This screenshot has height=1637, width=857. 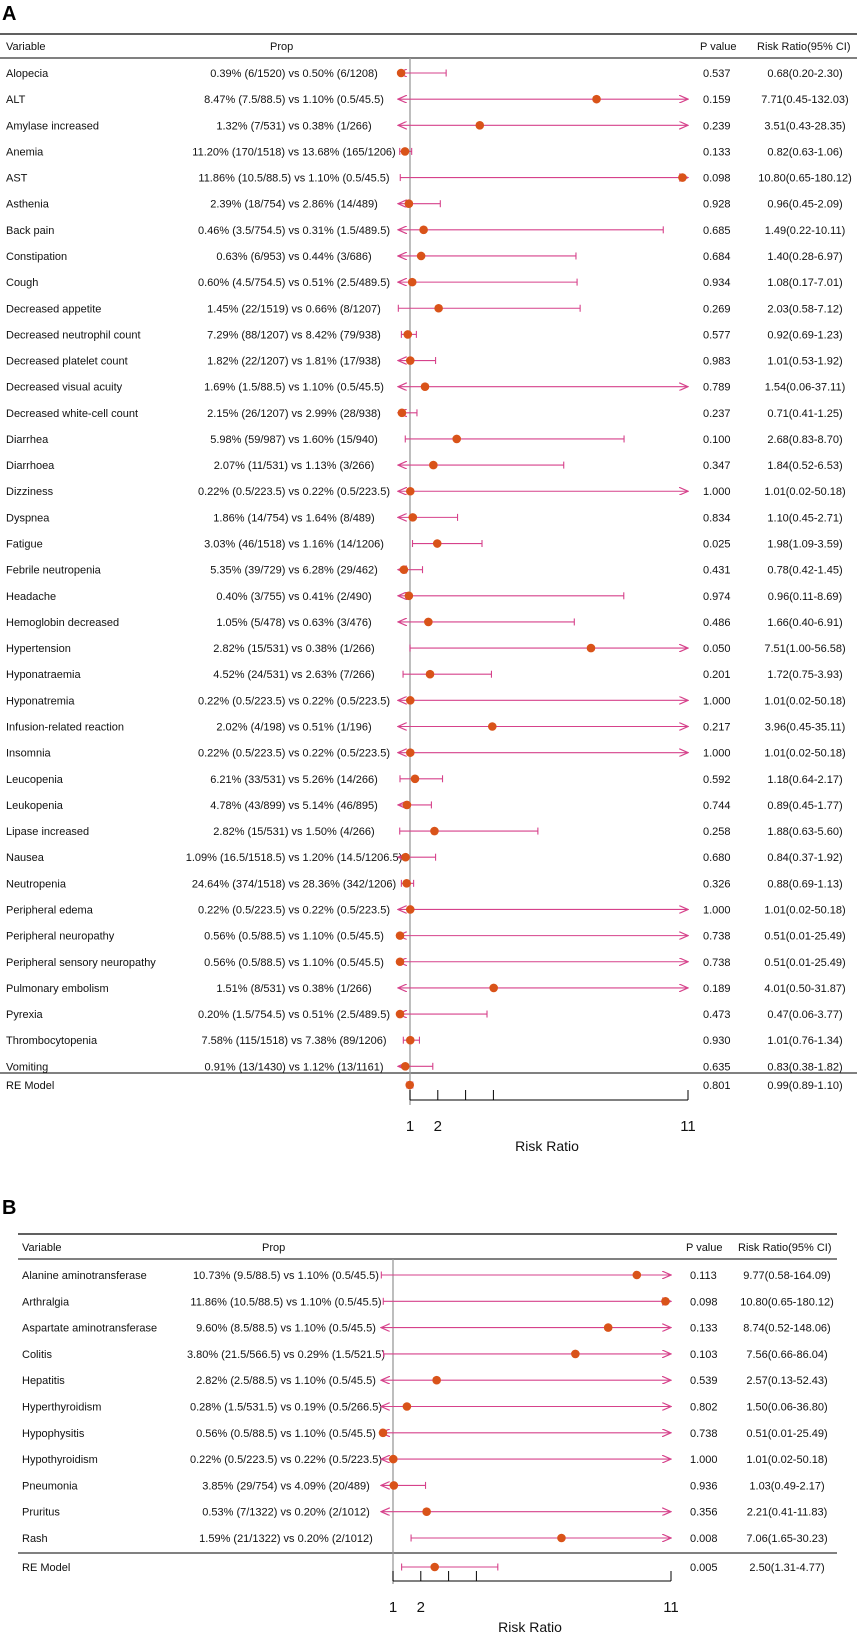 I want to click on row-prop: 2.07% (11/531) vs 1.13% (3/266), so click(x=294, y=466).